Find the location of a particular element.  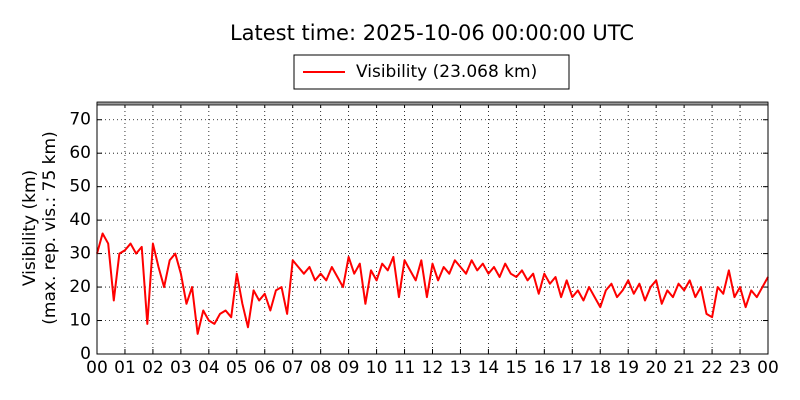

x-tick-label: 04 is located at coordinates (209, 368).